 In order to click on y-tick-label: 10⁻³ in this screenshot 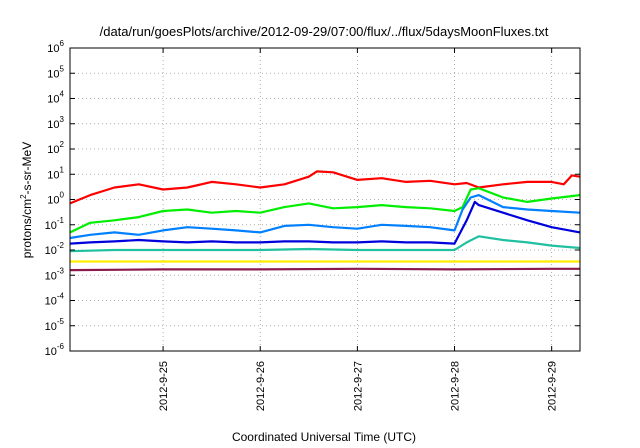, I will do `click(55, 274)`.